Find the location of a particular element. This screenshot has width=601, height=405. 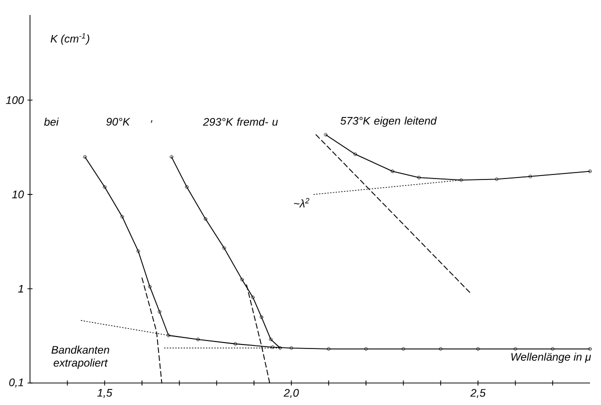

y-tick-label: 100 is located at coordinates (15, 100).